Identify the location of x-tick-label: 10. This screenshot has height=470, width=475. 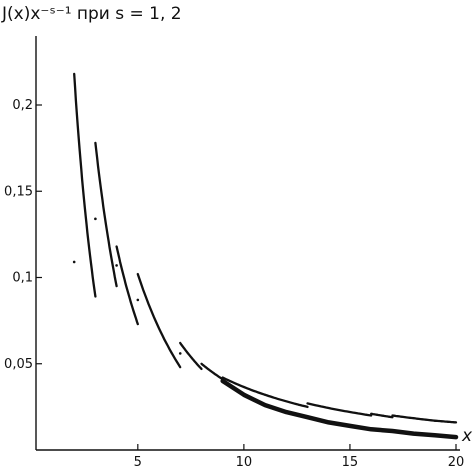
(244, 462).